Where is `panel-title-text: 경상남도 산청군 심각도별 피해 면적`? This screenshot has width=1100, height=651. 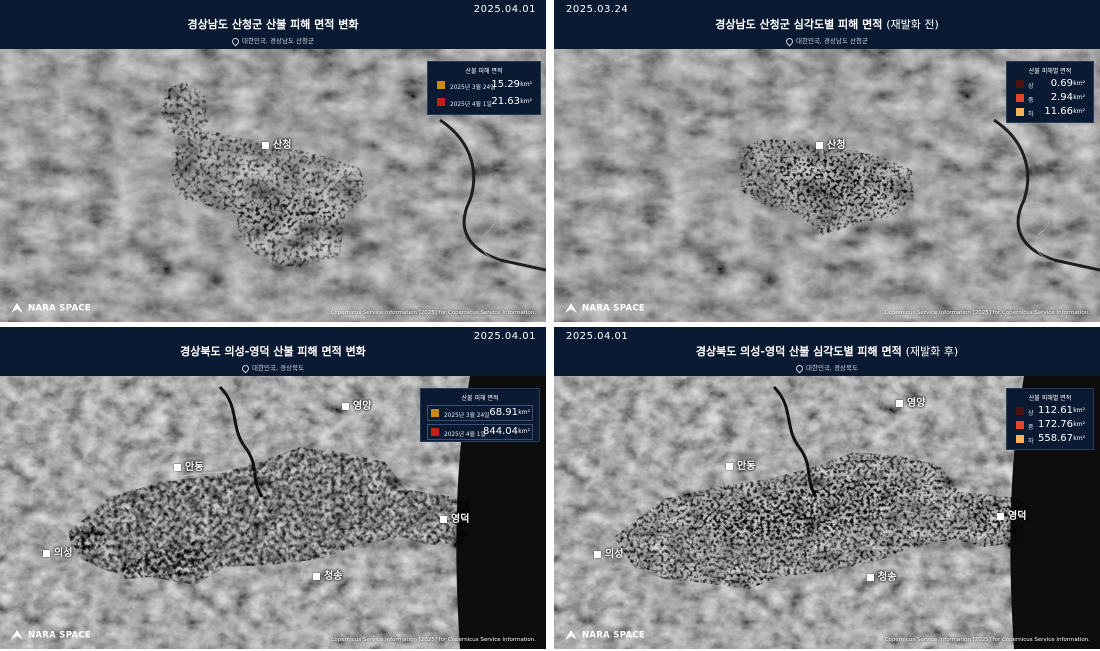 panel-title-text: 경상남도 산청군 심각도별 피해 면적 is located at coordinates (799, 24).